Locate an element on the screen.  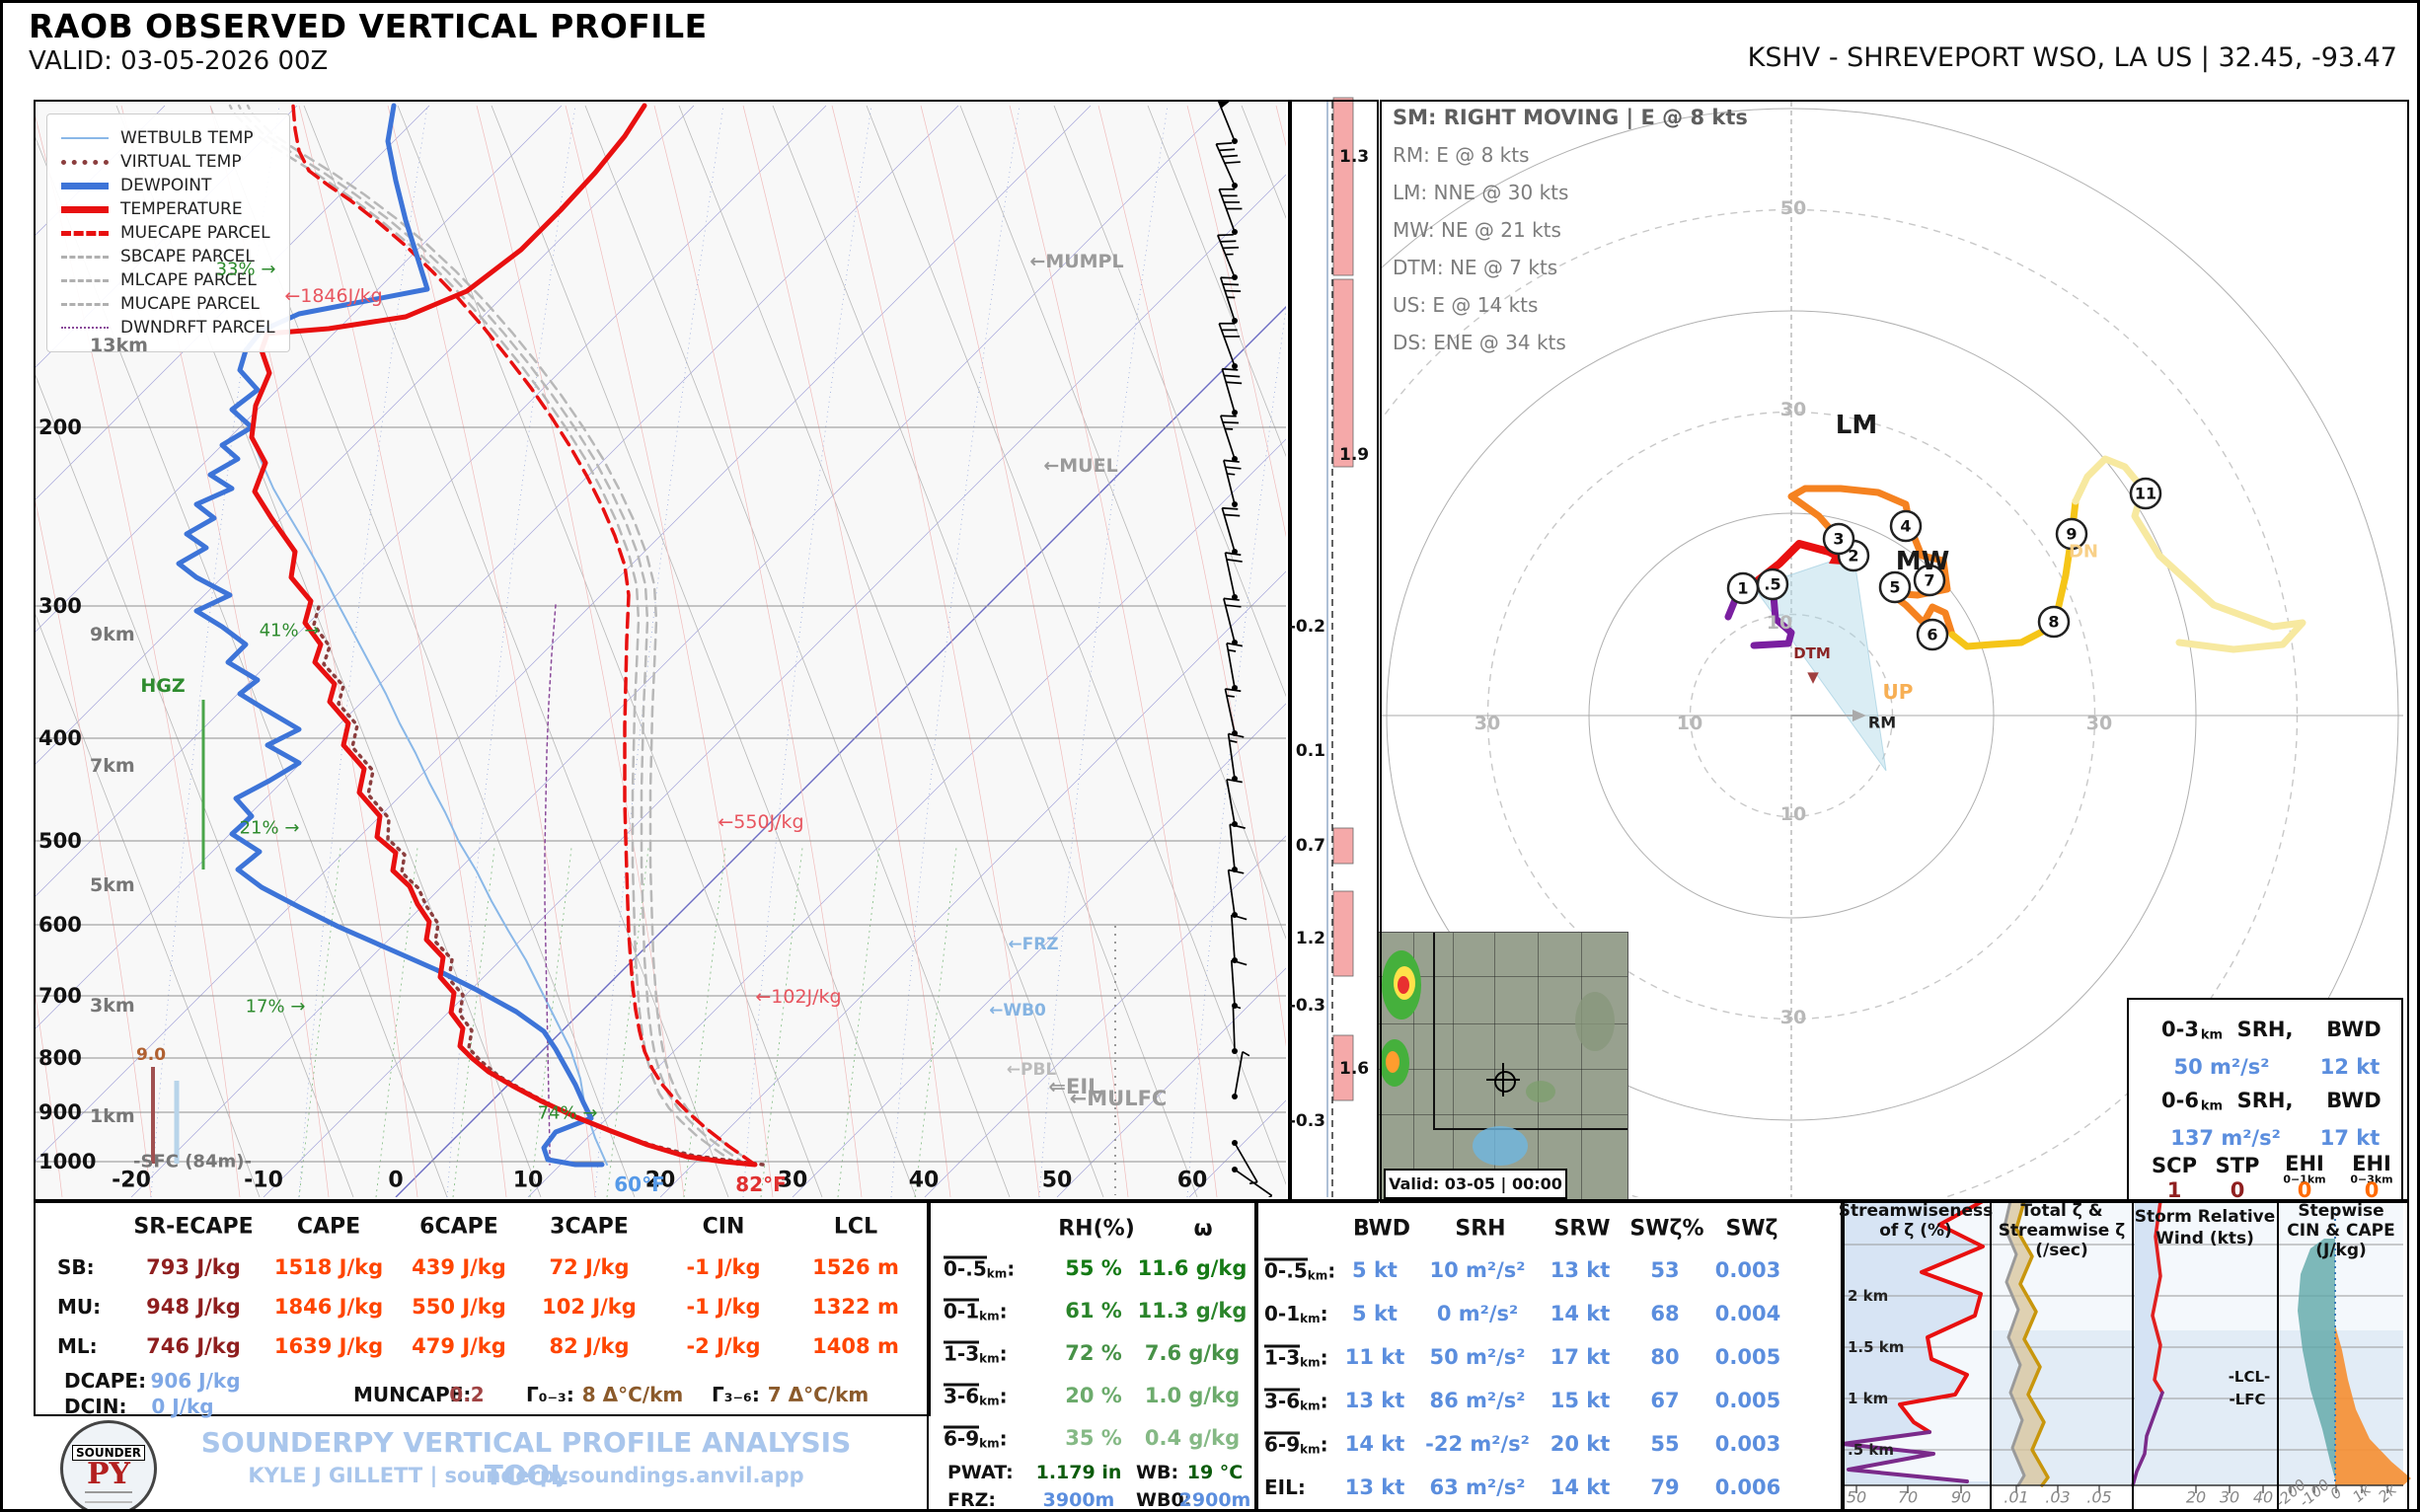
label-gv: 7 Δ°C/km is located at coordinates (818, 1395).